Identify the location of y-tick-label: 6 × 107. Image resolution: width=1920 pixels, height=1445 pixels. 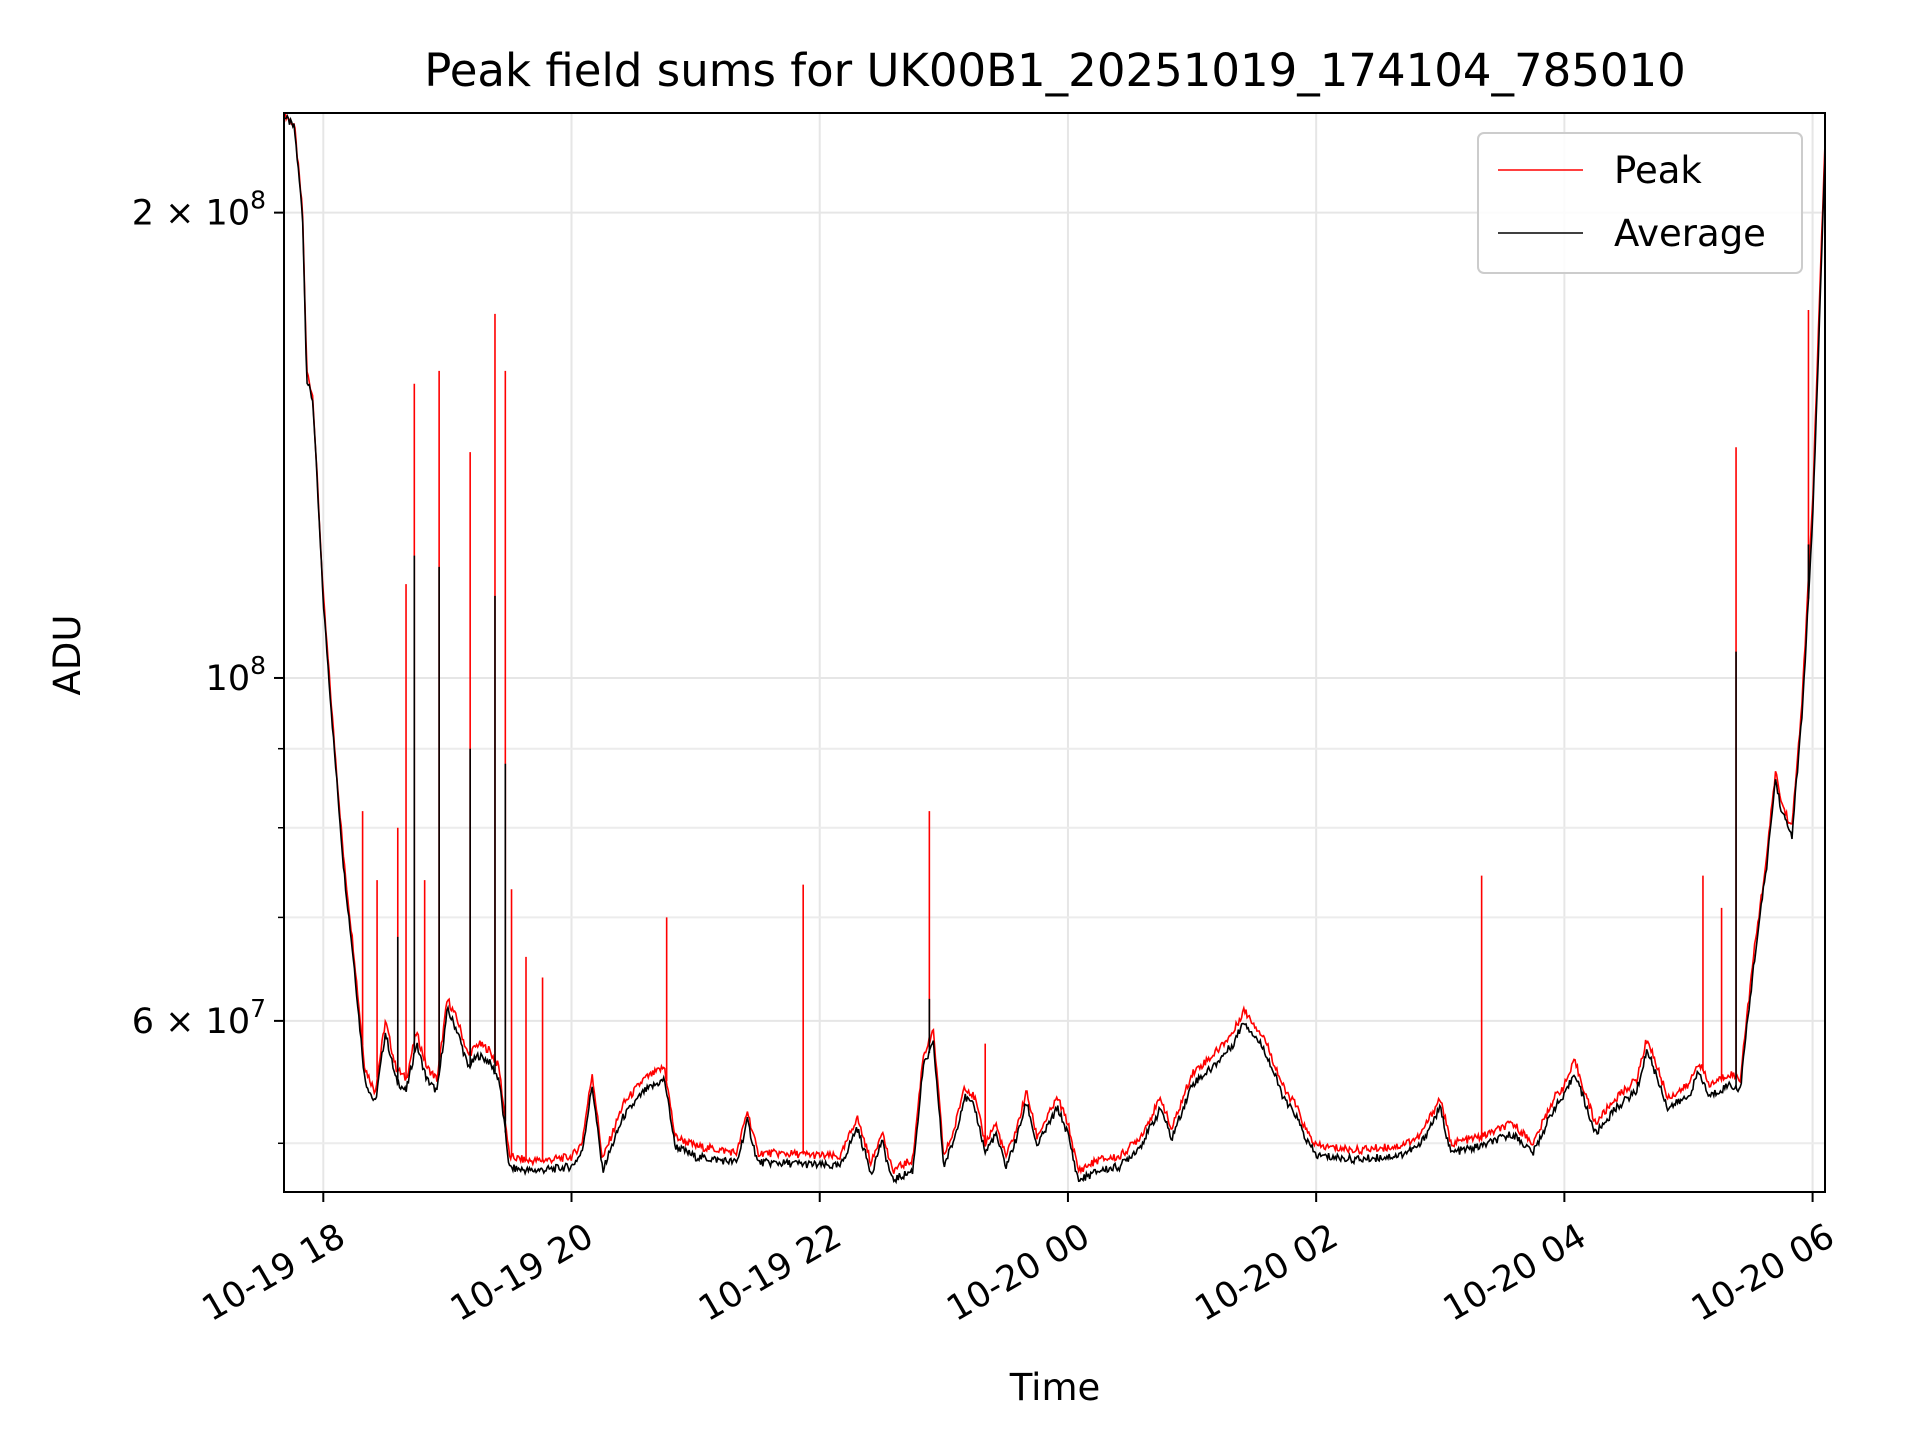
(199, 1018).